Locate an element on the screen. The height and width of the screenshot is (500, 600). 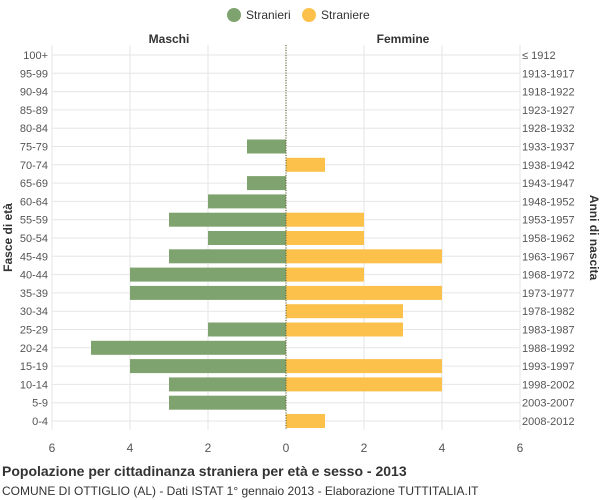
age-group-label: 60-64 is located at coordinates (34, 202).